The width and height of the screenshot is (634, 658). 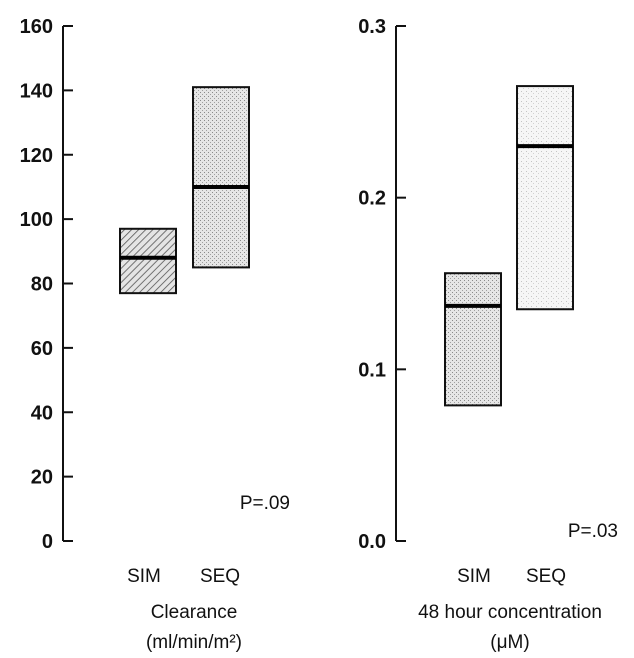 What do you see at coordinates (42, 349) in the screenshot?
I see `y-tick-label: 60` at bounding box center [42, 349].